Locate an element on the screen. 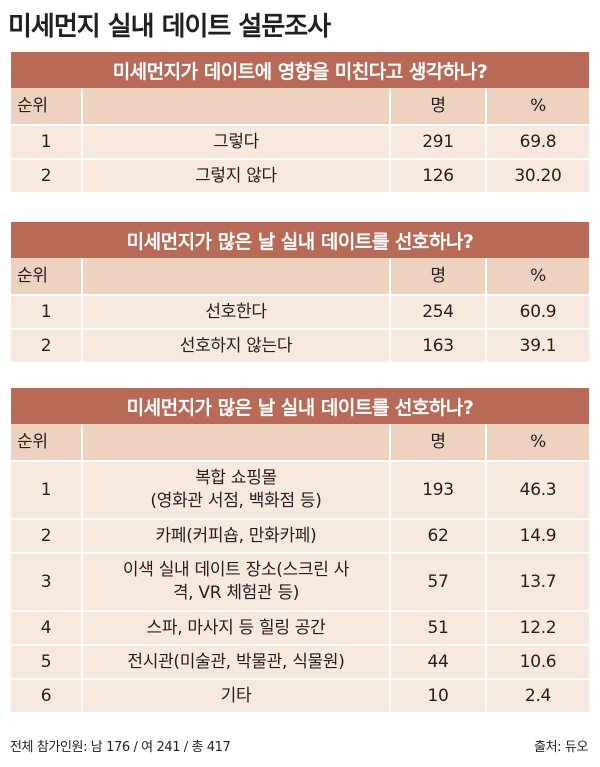 The height and width of the screenshot is (767, 600). pct-cell: 30.20 is located at coordinates (537, 176).